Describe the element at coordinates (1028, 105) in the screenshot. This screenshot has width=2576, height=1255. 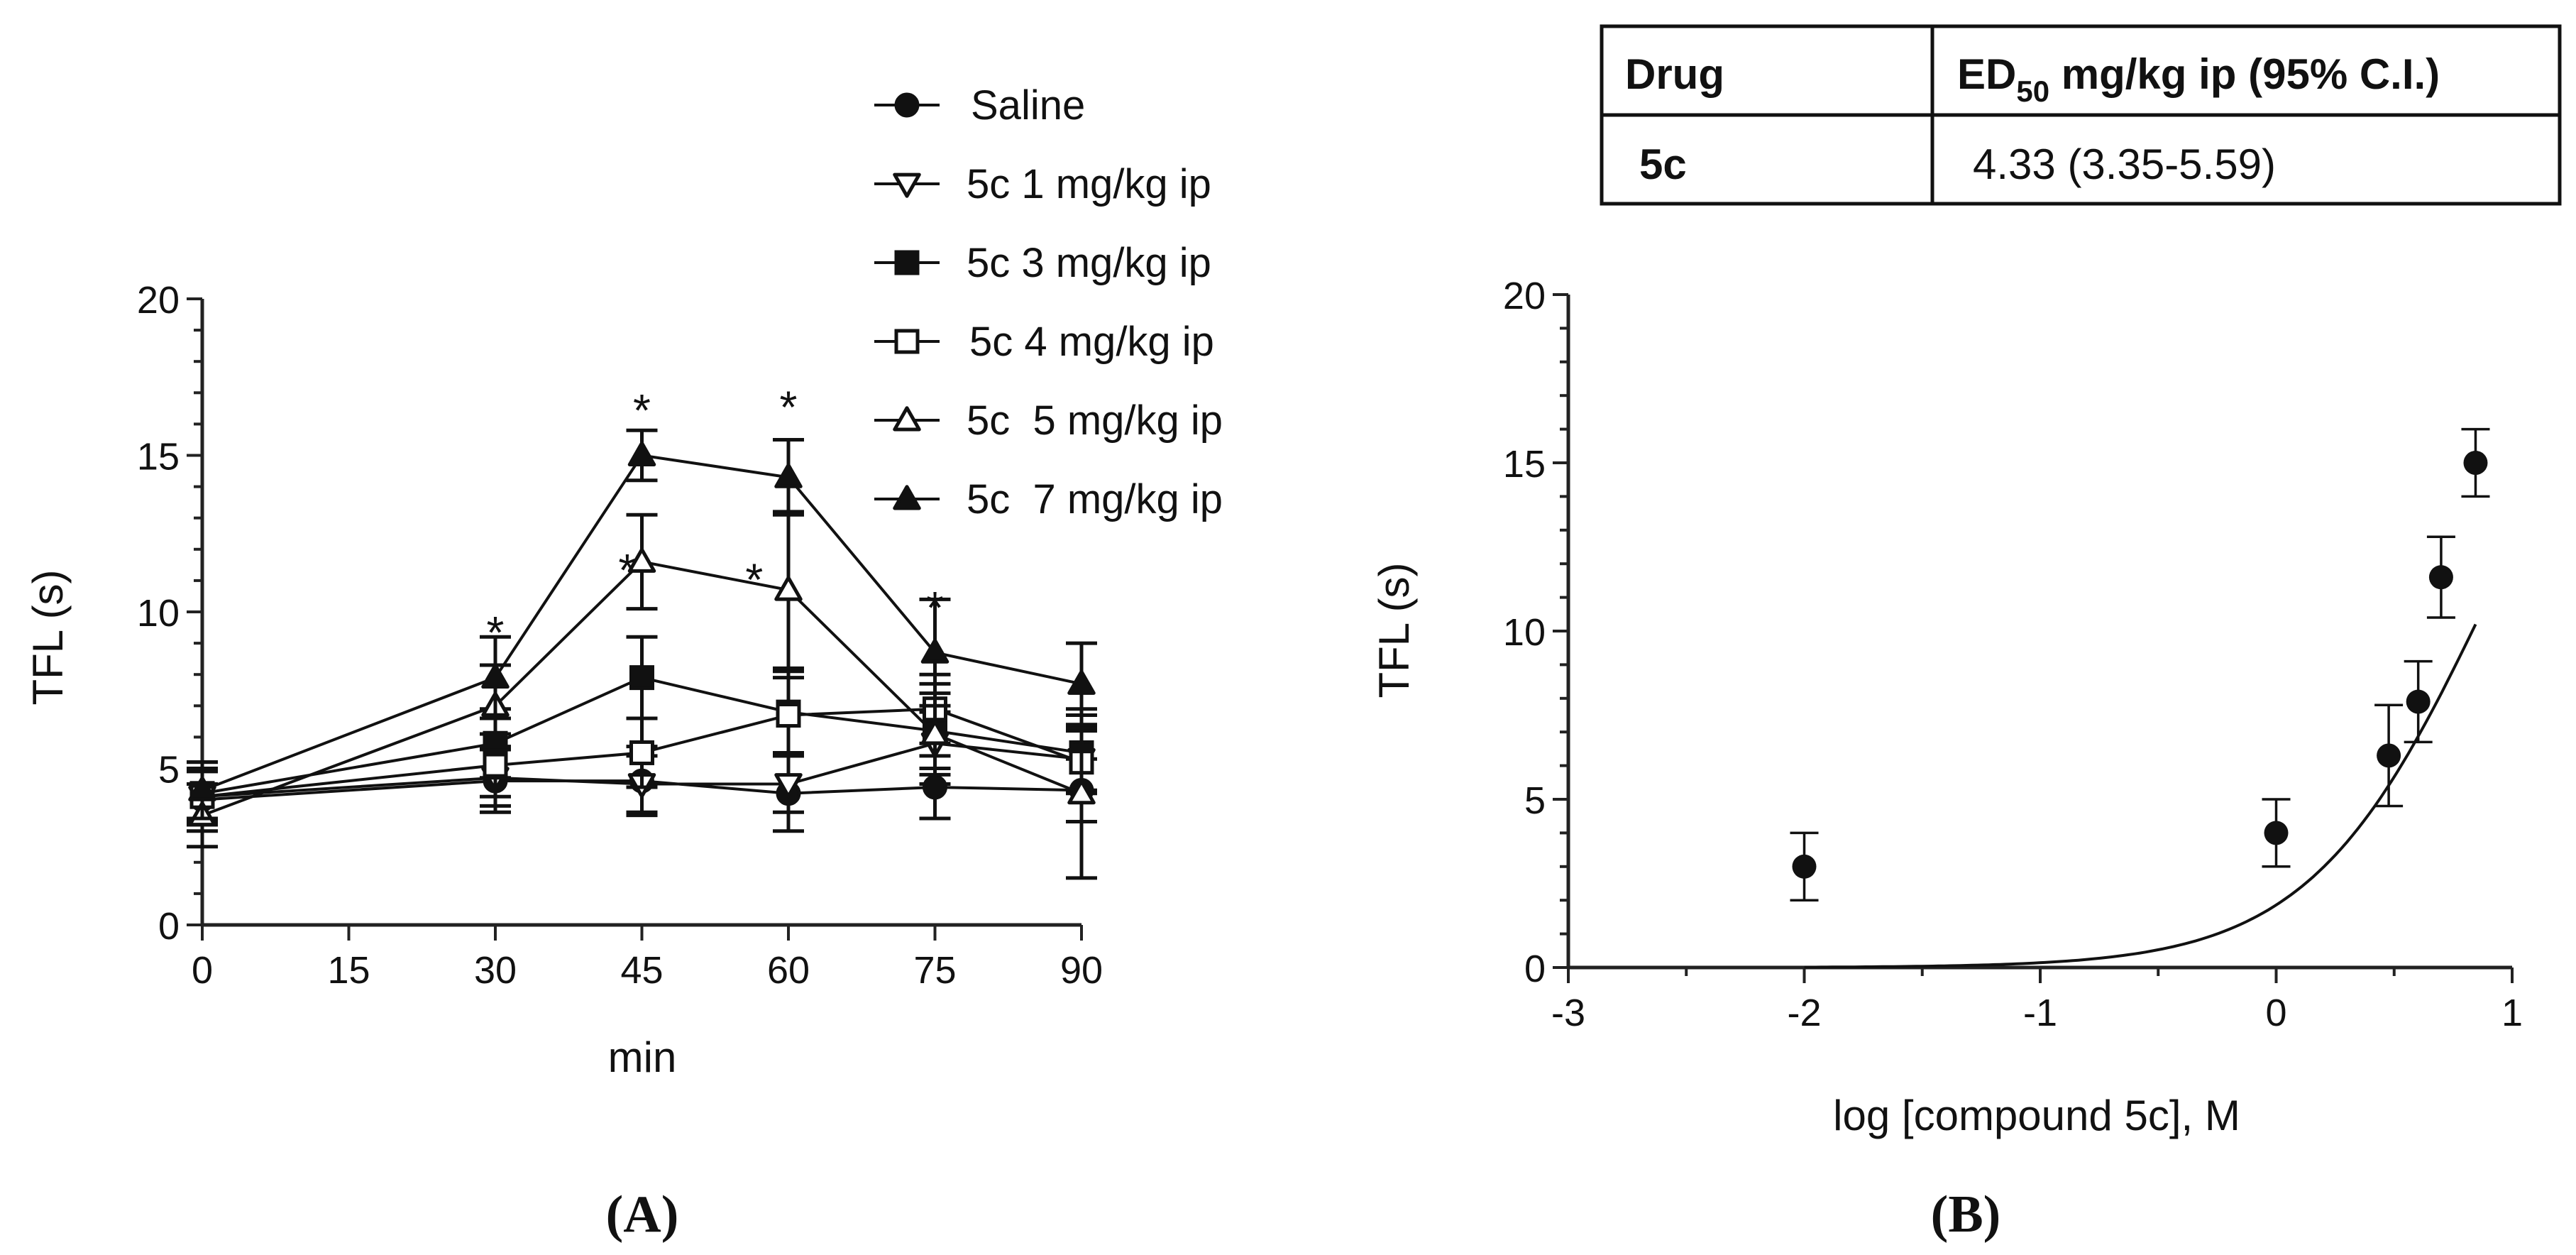
I see `legend-label: Saline` at that location.